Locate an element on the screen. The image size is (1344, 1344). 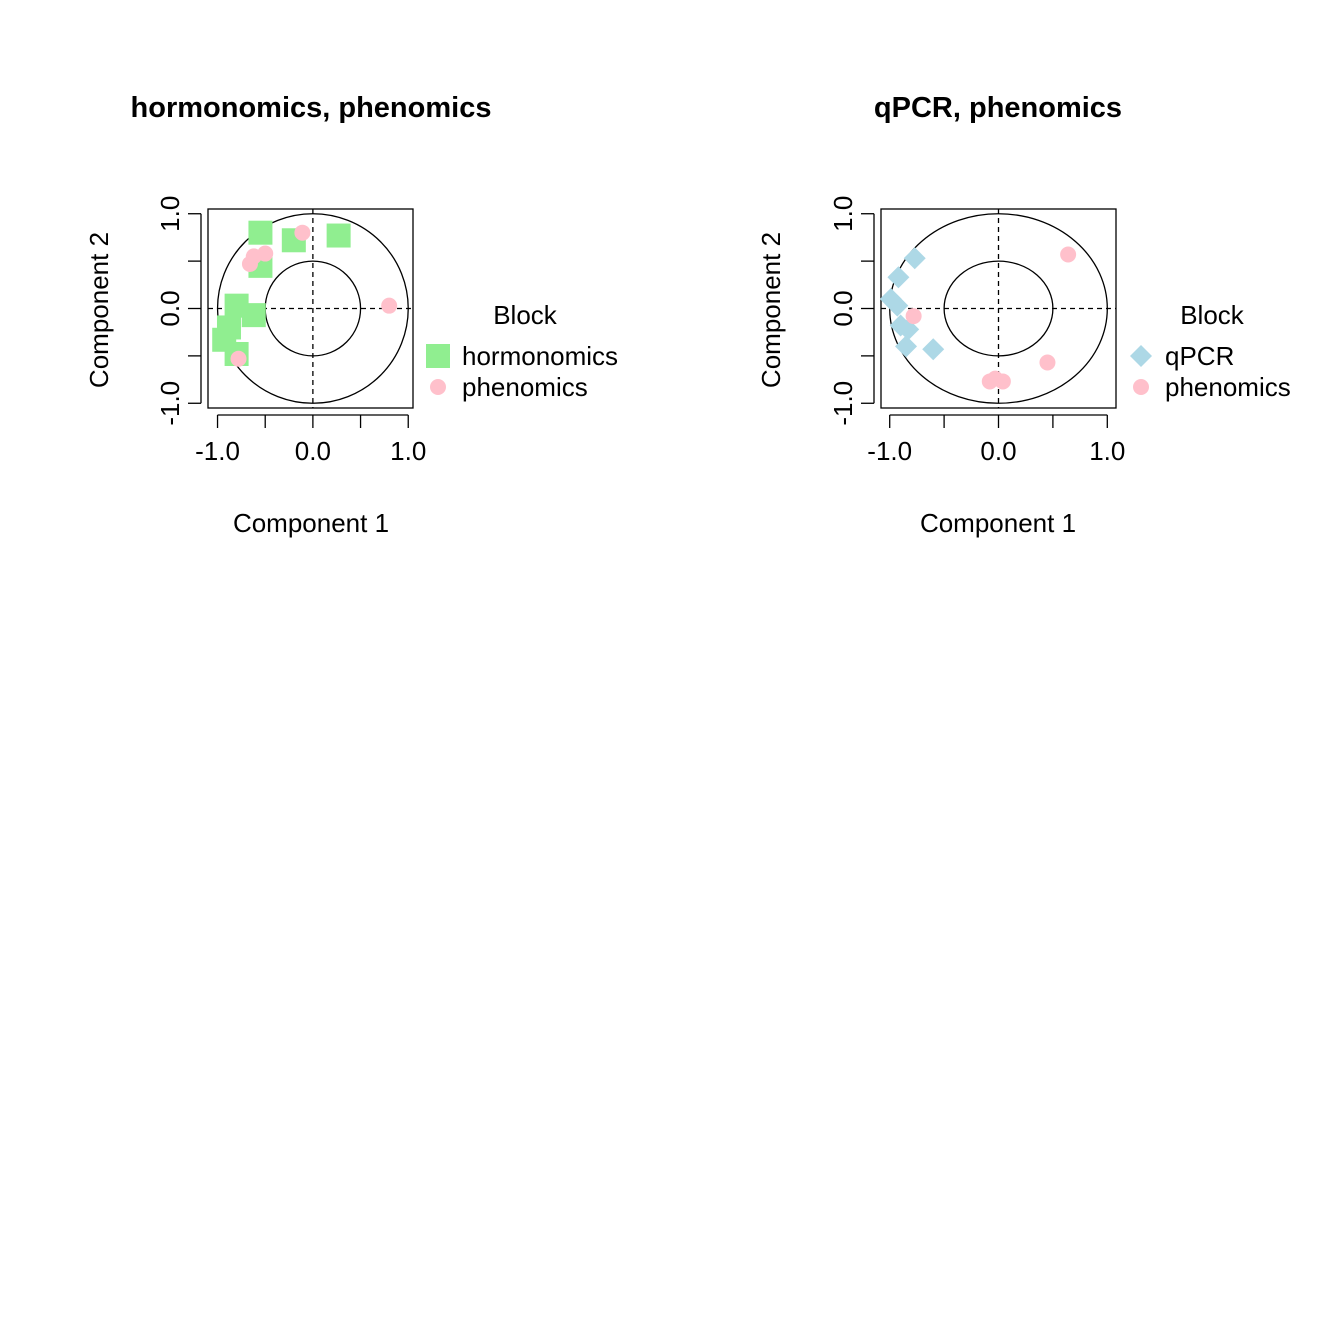
legend-marker-hormonomics is located at coordinates (438, 356).